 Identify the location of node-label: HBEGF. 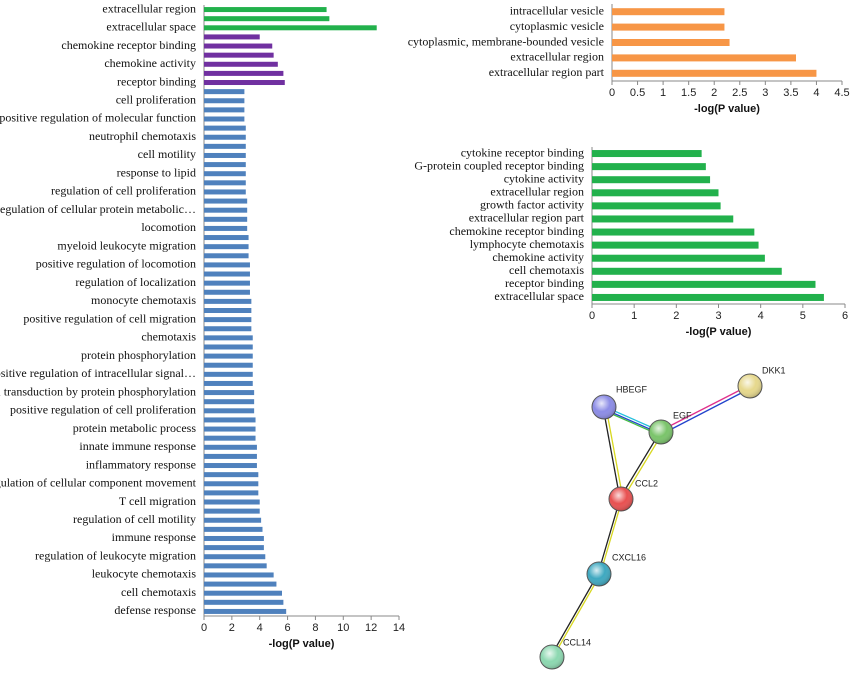
(632, 389).